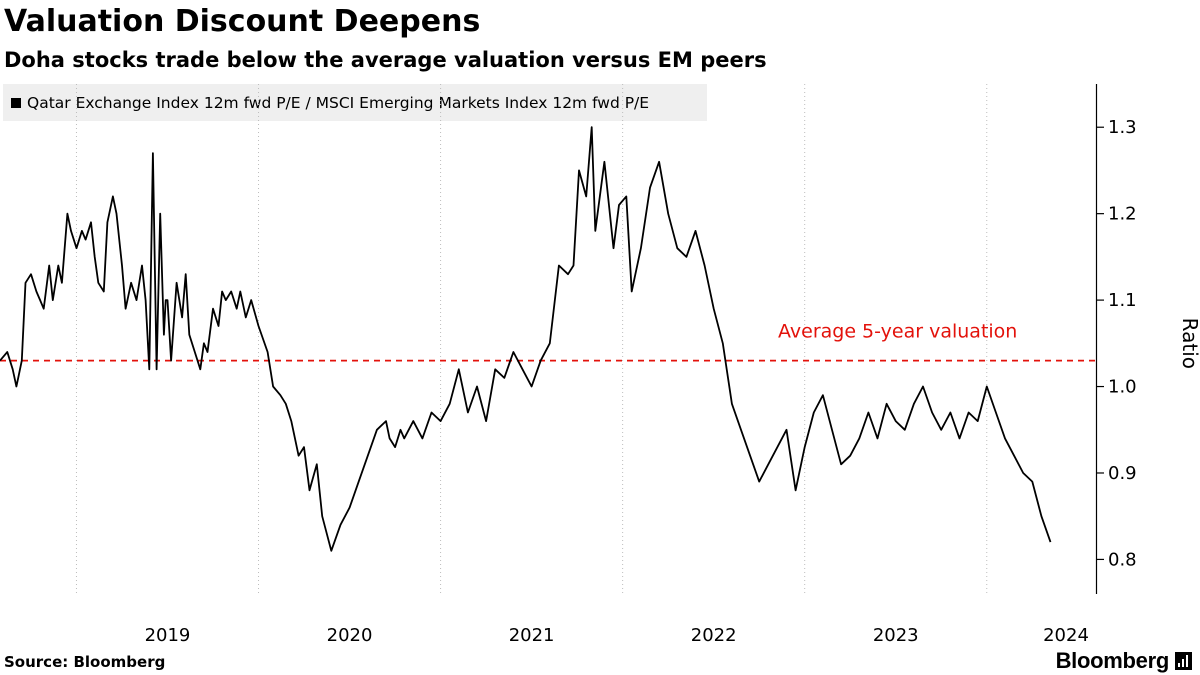 The image size is (1200, 675). Describe the element at coordinates (350, 635) in the screenshot. I see `x-tick-label: 2020` at that location.